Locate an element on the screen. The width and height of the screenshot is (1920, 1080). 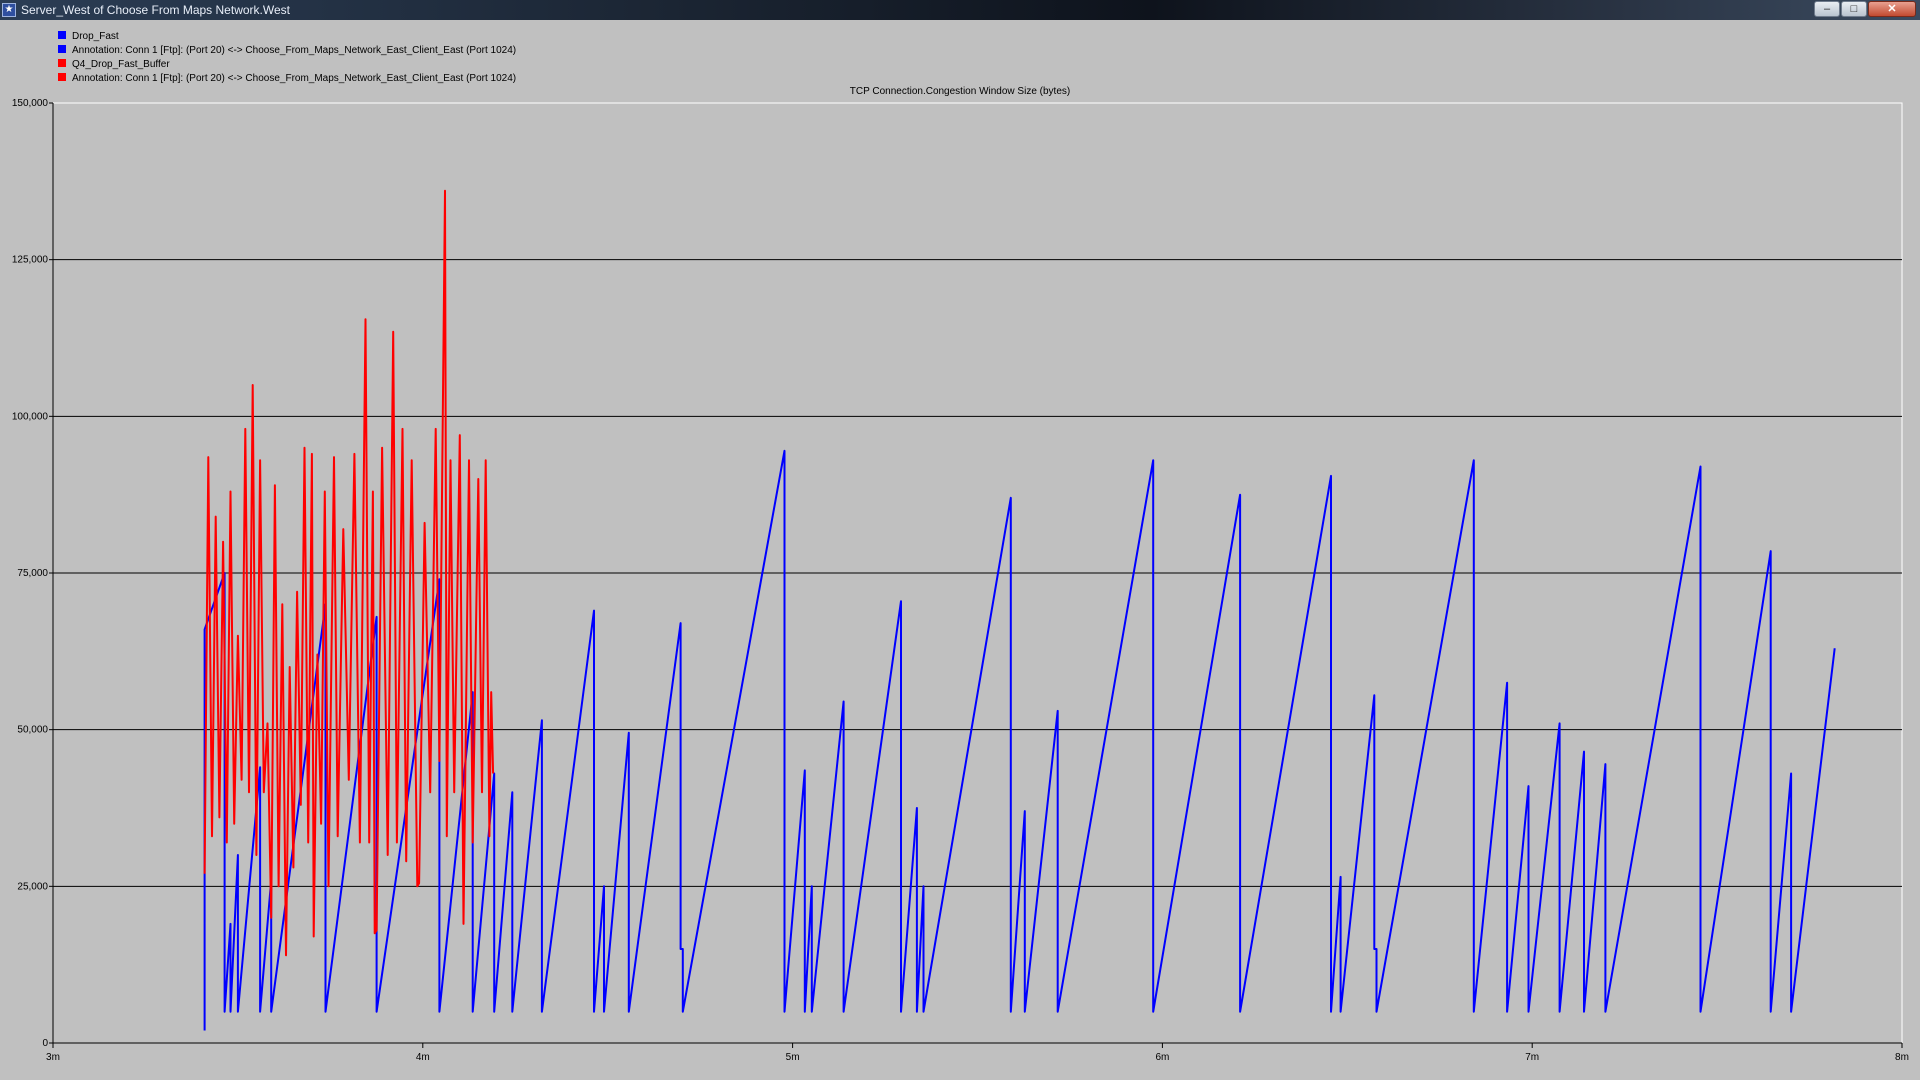
app-star-icon: ★ is located at coordinates (9, 10).